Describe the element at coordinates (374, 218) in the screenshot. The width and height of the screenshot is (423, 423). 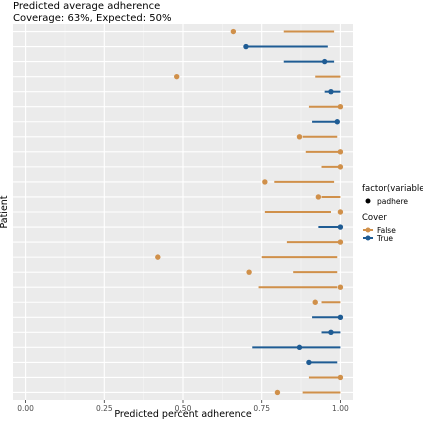
I see `legend-title: Cover` at that location.